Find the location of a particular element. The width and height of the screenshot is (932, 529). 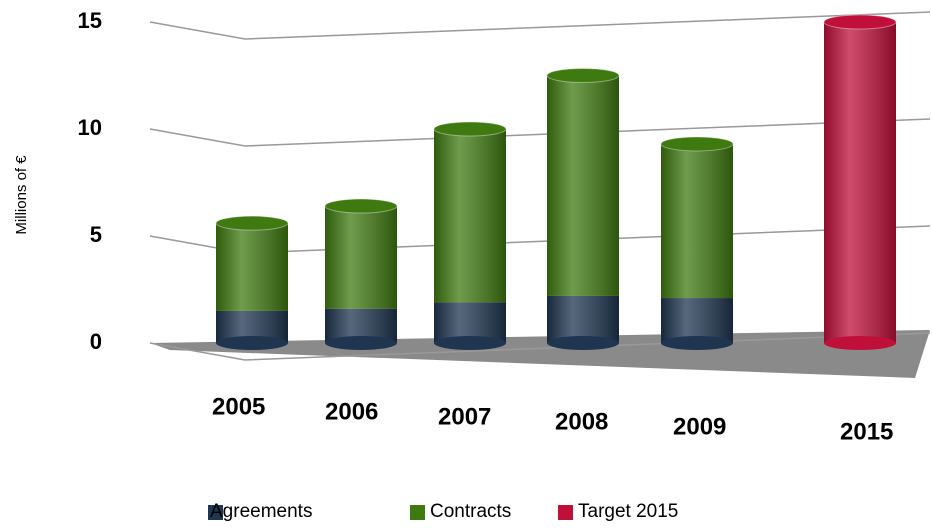

x-tick-label: 2007 is located at coordinates (464, 416).